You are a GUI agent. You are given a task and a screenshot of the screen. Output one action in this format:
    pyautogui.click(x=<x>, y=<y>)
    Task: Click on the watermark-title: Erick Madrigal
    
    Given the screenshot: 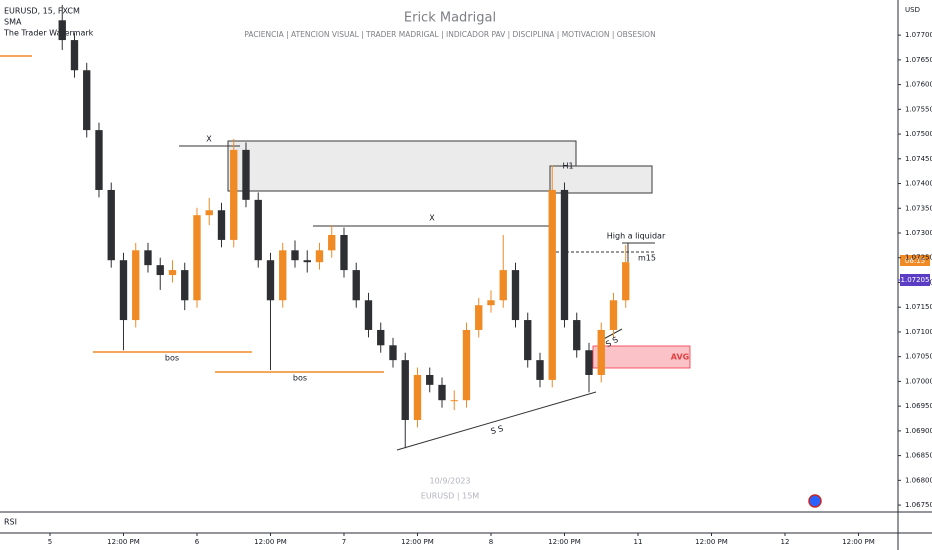 What is the action you would take?
    pyautogui.click(x=450, y=18)
    